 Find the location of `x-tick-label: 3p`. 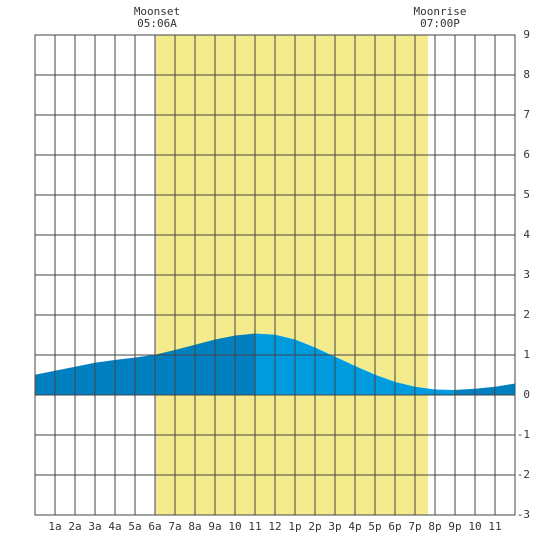

x-tick-label: 3p is located at coordinates (334, 526).